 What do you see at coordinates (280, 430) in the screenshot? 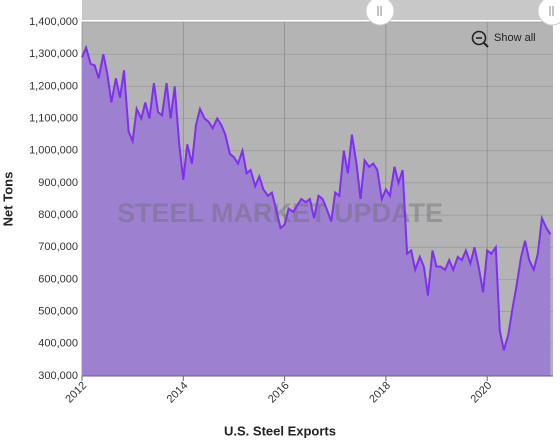
I see `chart-title: U.S. Steel Exports` at bounding box center [280, 430].